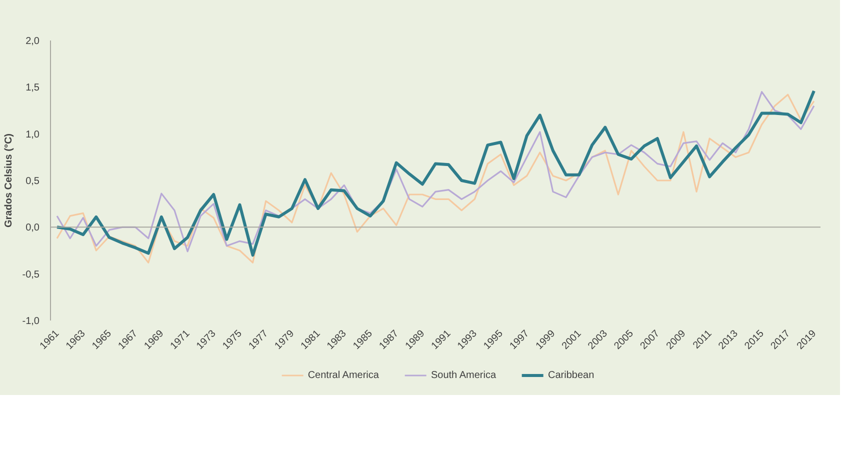 This screenshot has height=473, width=865. What do you see at coordinates (33, 88) in the screenshot?
I see `y-tick-label: 1,5` at bounding box center [33, 88].